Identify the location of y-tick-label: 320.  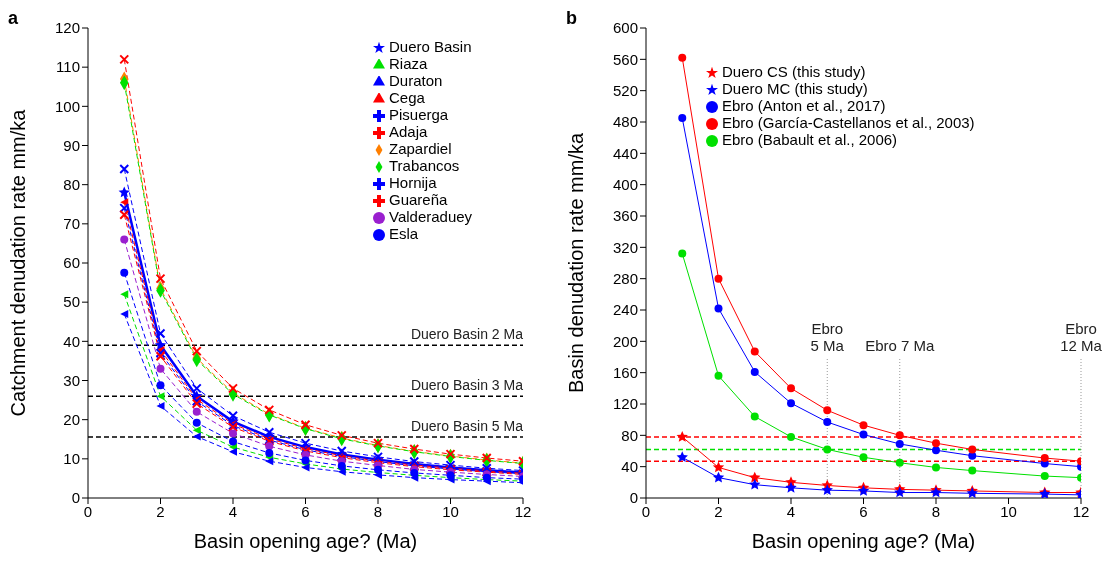
(625, 247).